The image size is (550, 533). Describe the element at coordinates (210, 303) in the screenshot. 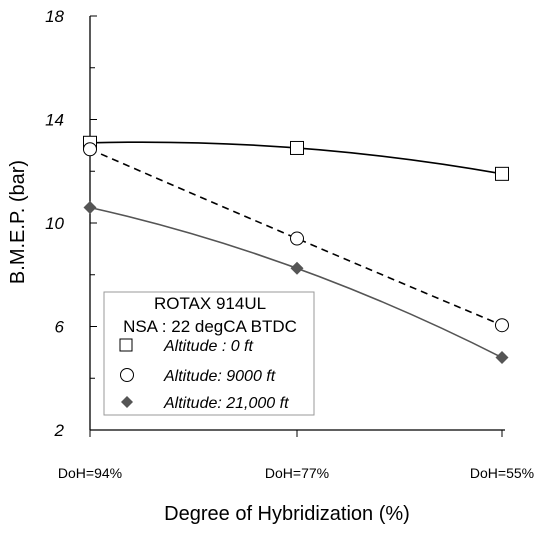

I see `legend-title-line-1: ROTAX 914UL` at that location.